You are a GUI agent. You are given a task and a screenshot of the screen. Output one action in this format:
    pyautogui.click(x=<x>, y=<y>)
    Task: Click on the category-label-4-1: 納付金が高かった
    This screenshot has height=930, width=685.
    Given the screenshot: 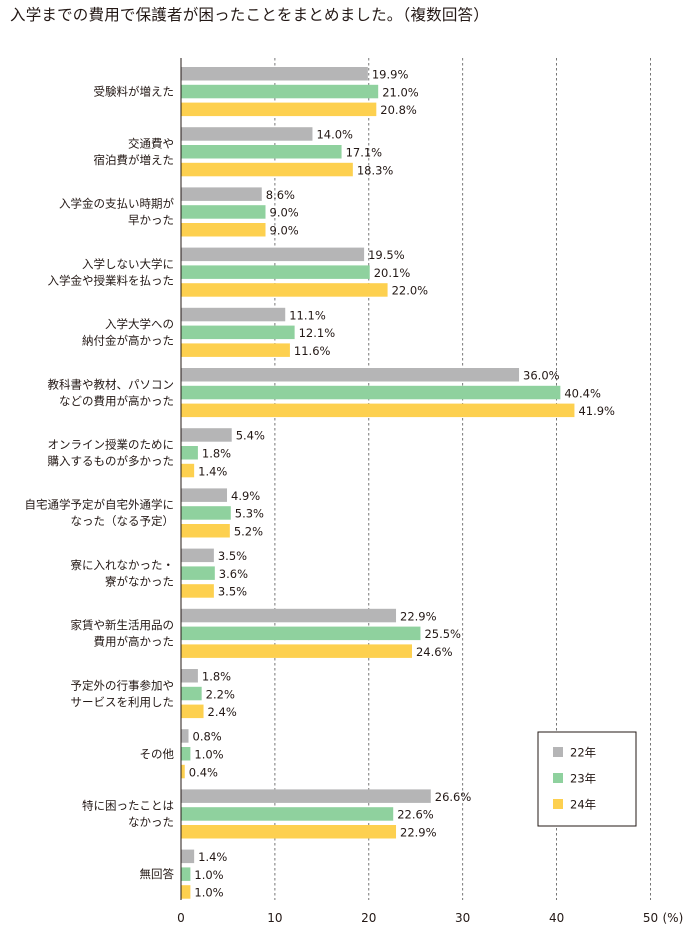 What is the action you would take?
    pyautogui.click(x=128, y=341)
    